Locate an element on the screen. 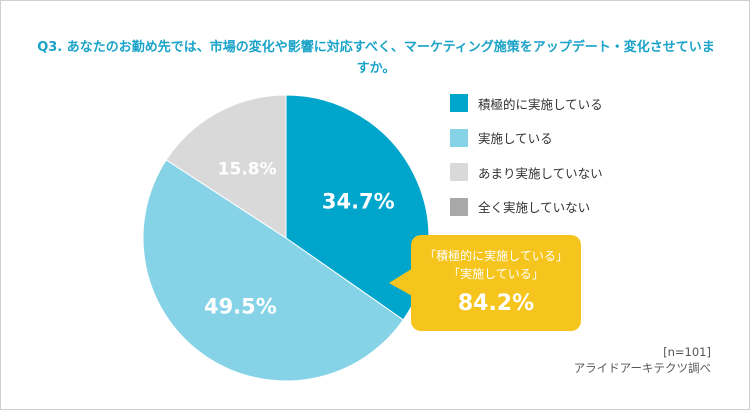 This screenshot has width=750, height=411. legend-item: 全く実施していない is located at coordinates (526, 206).